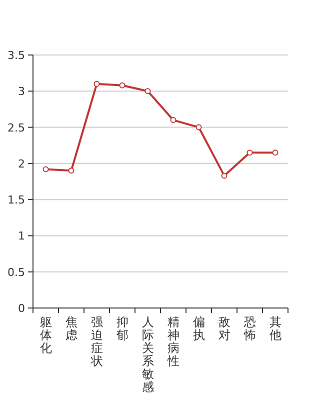  I want to click on y-tick-label: 3, so click(21, 91).